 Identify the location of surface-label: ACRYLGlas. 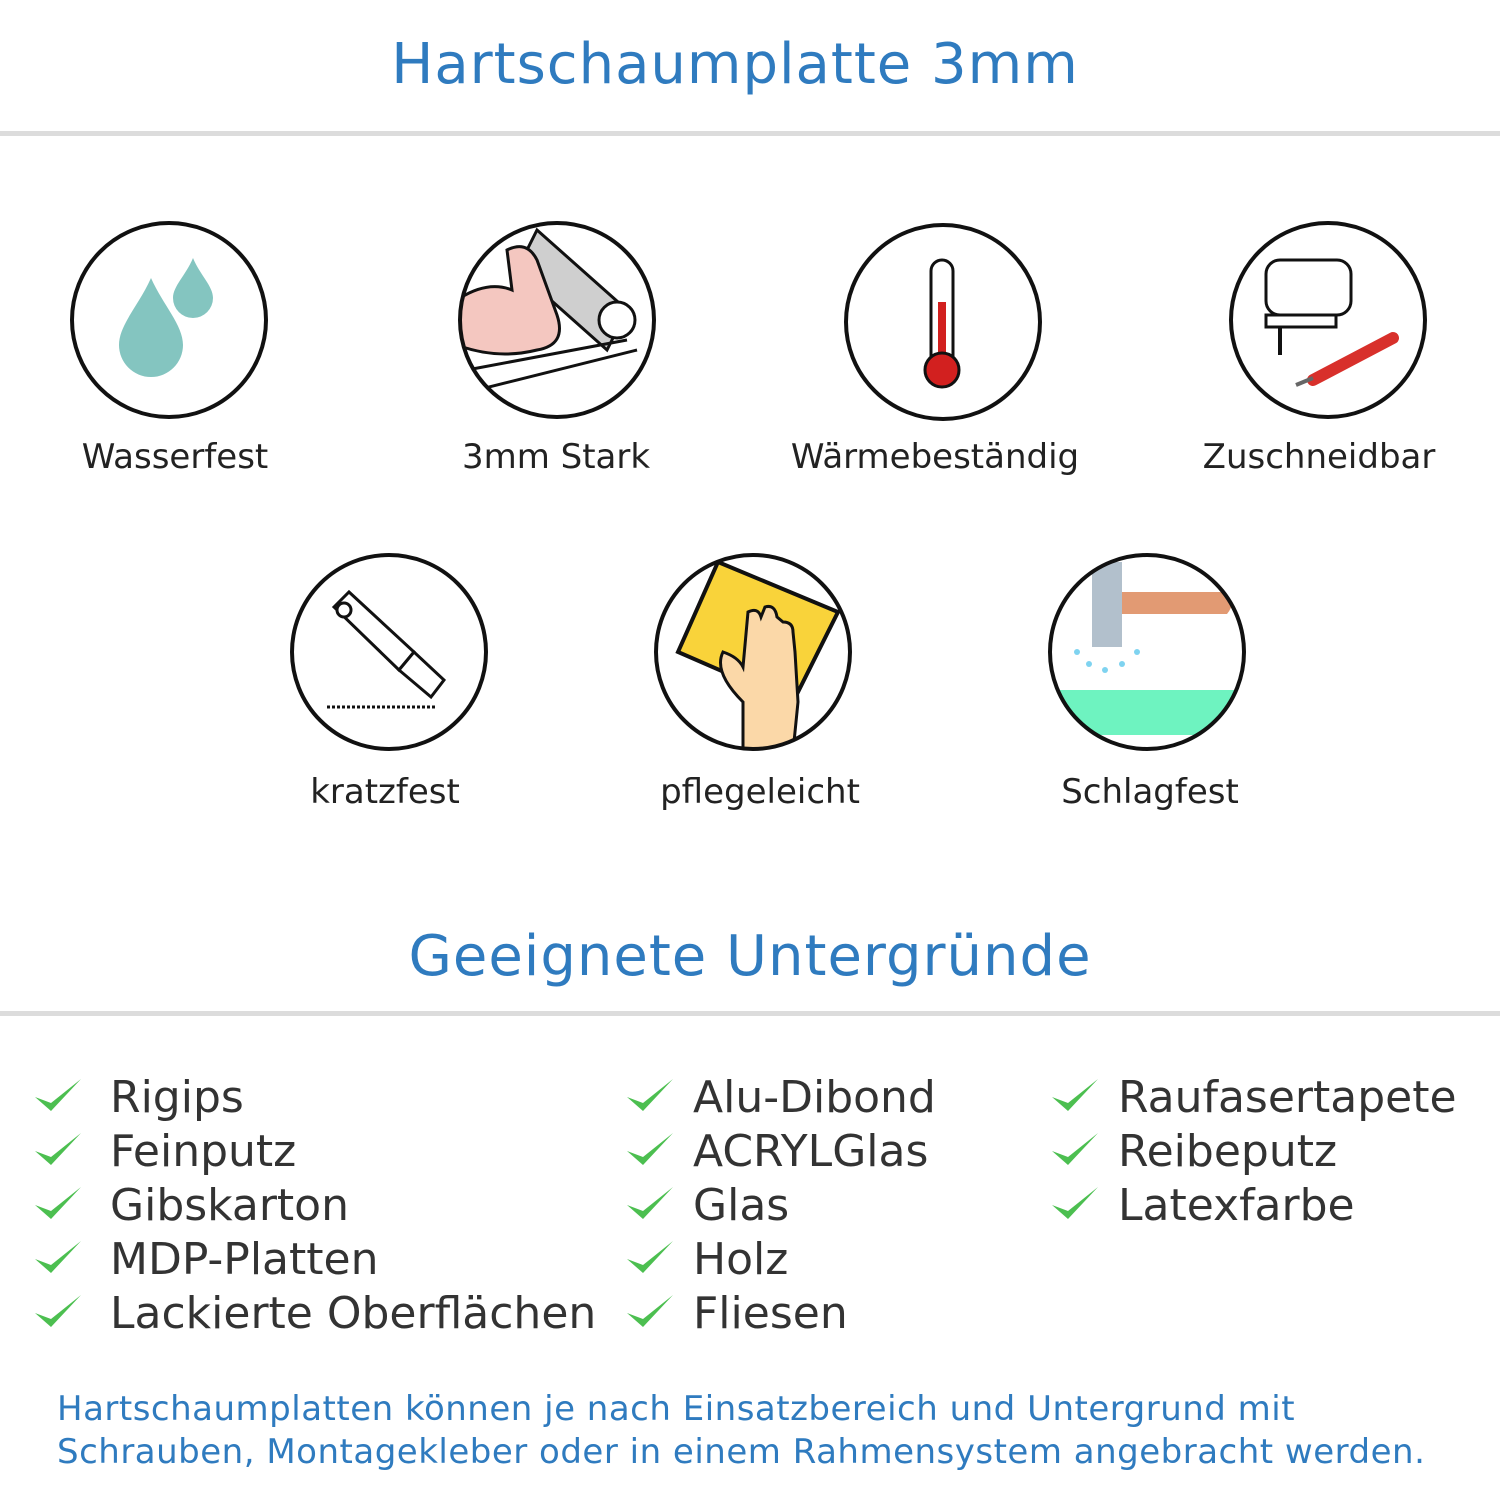
(811, 1151).